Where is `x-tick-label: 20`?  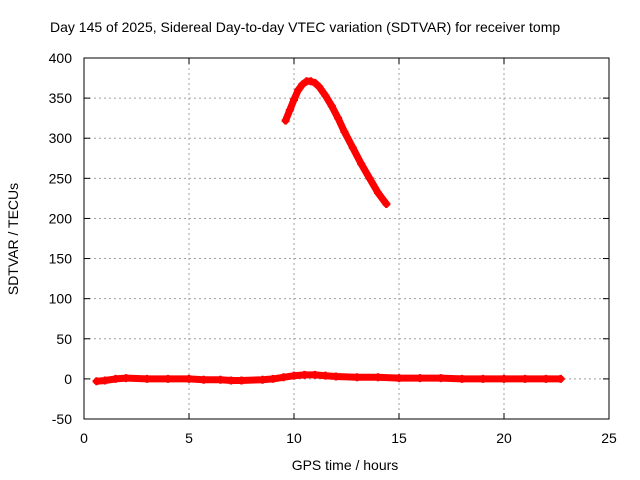
x-tick-label: 20 is located at coordinates (504, 438).